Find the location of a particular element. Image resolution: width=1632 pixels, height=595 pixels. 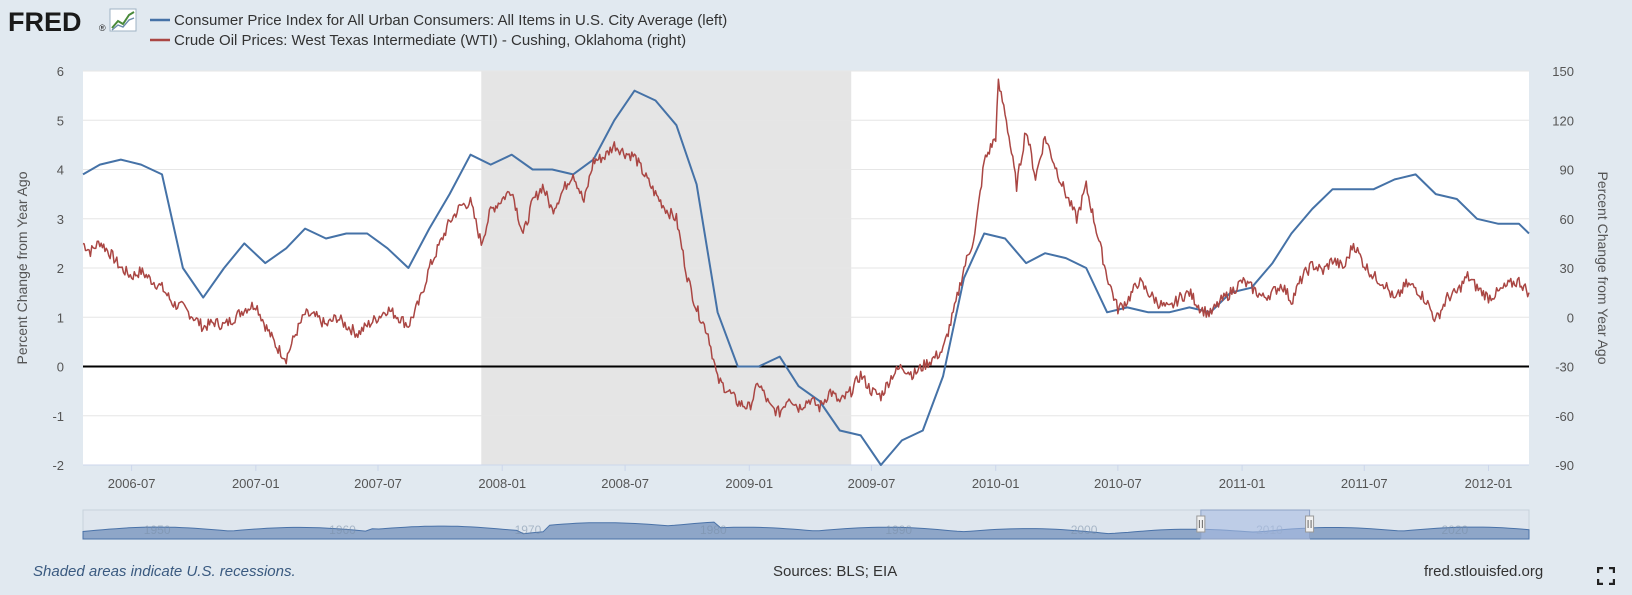

navigator-year-label: 1950 is located at coordinates (157, 530).